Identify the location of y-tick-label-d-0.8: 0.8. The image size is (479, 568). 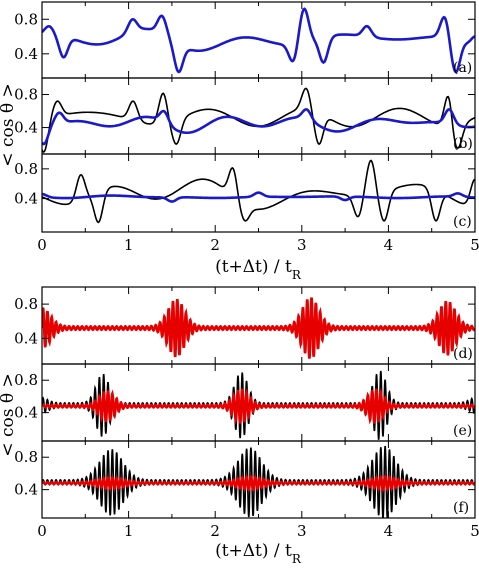
(26, 304).